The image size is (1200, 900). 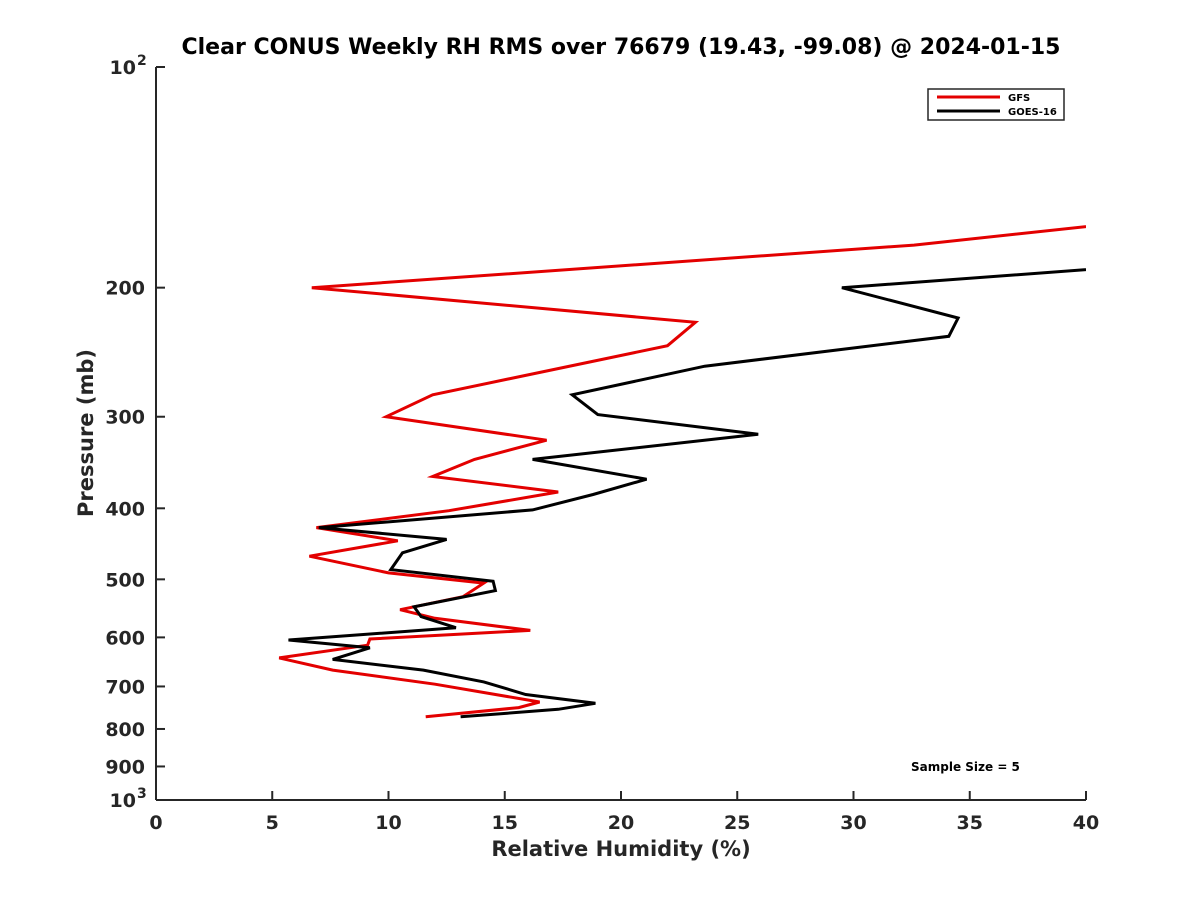 What do you see at coordinates (1019, 98) in the screenshot?
I see `legend-label-gfs: GFS` at bounding box center [1019, 98].